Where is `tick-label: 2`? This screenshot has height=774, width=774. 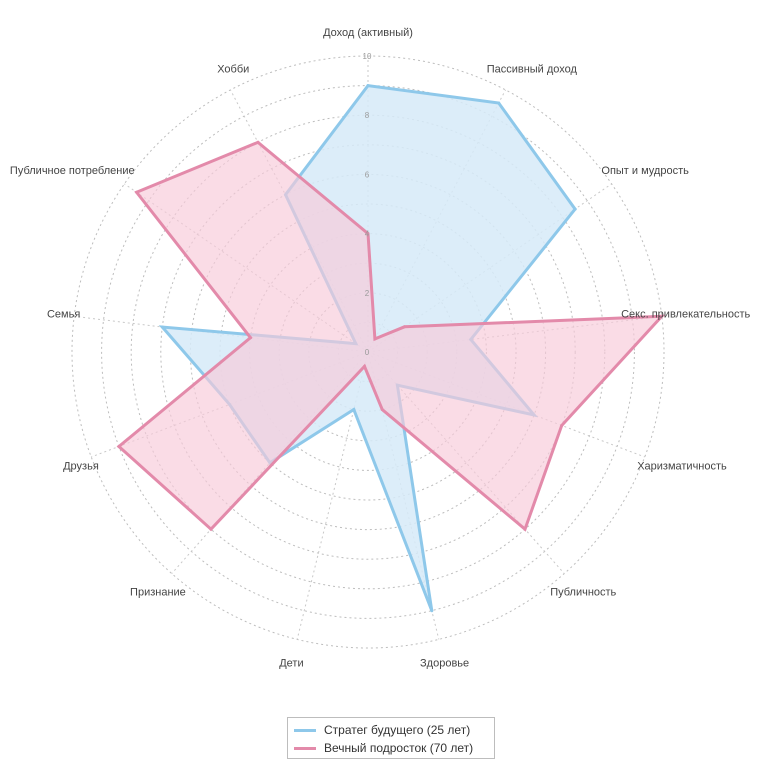
tick-label: 2 is located at coordinates (367, 293).